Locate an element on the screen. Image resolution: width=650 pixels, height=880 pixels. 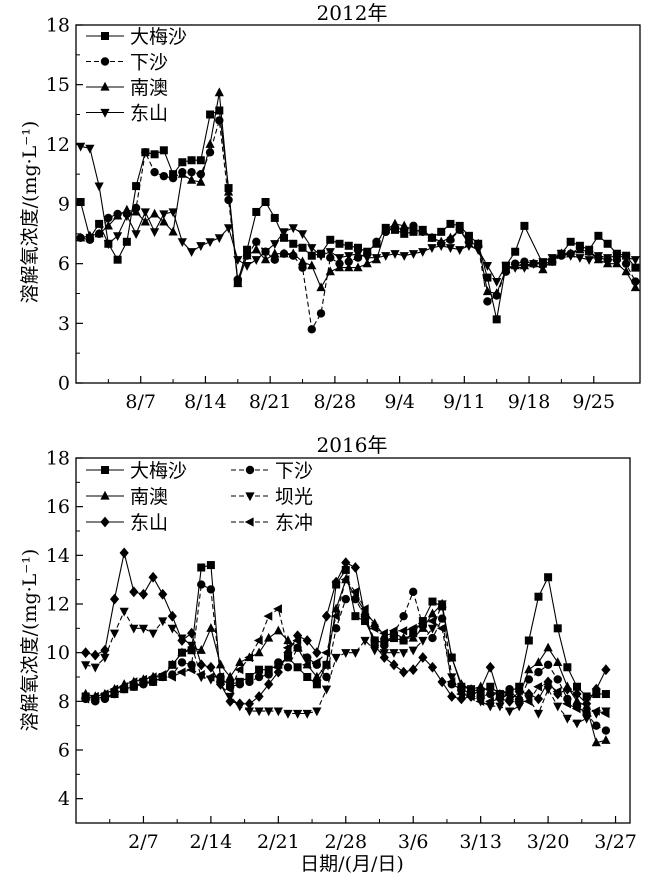
y-tick-label-2012: 6 is located at coordinates (64, 264).